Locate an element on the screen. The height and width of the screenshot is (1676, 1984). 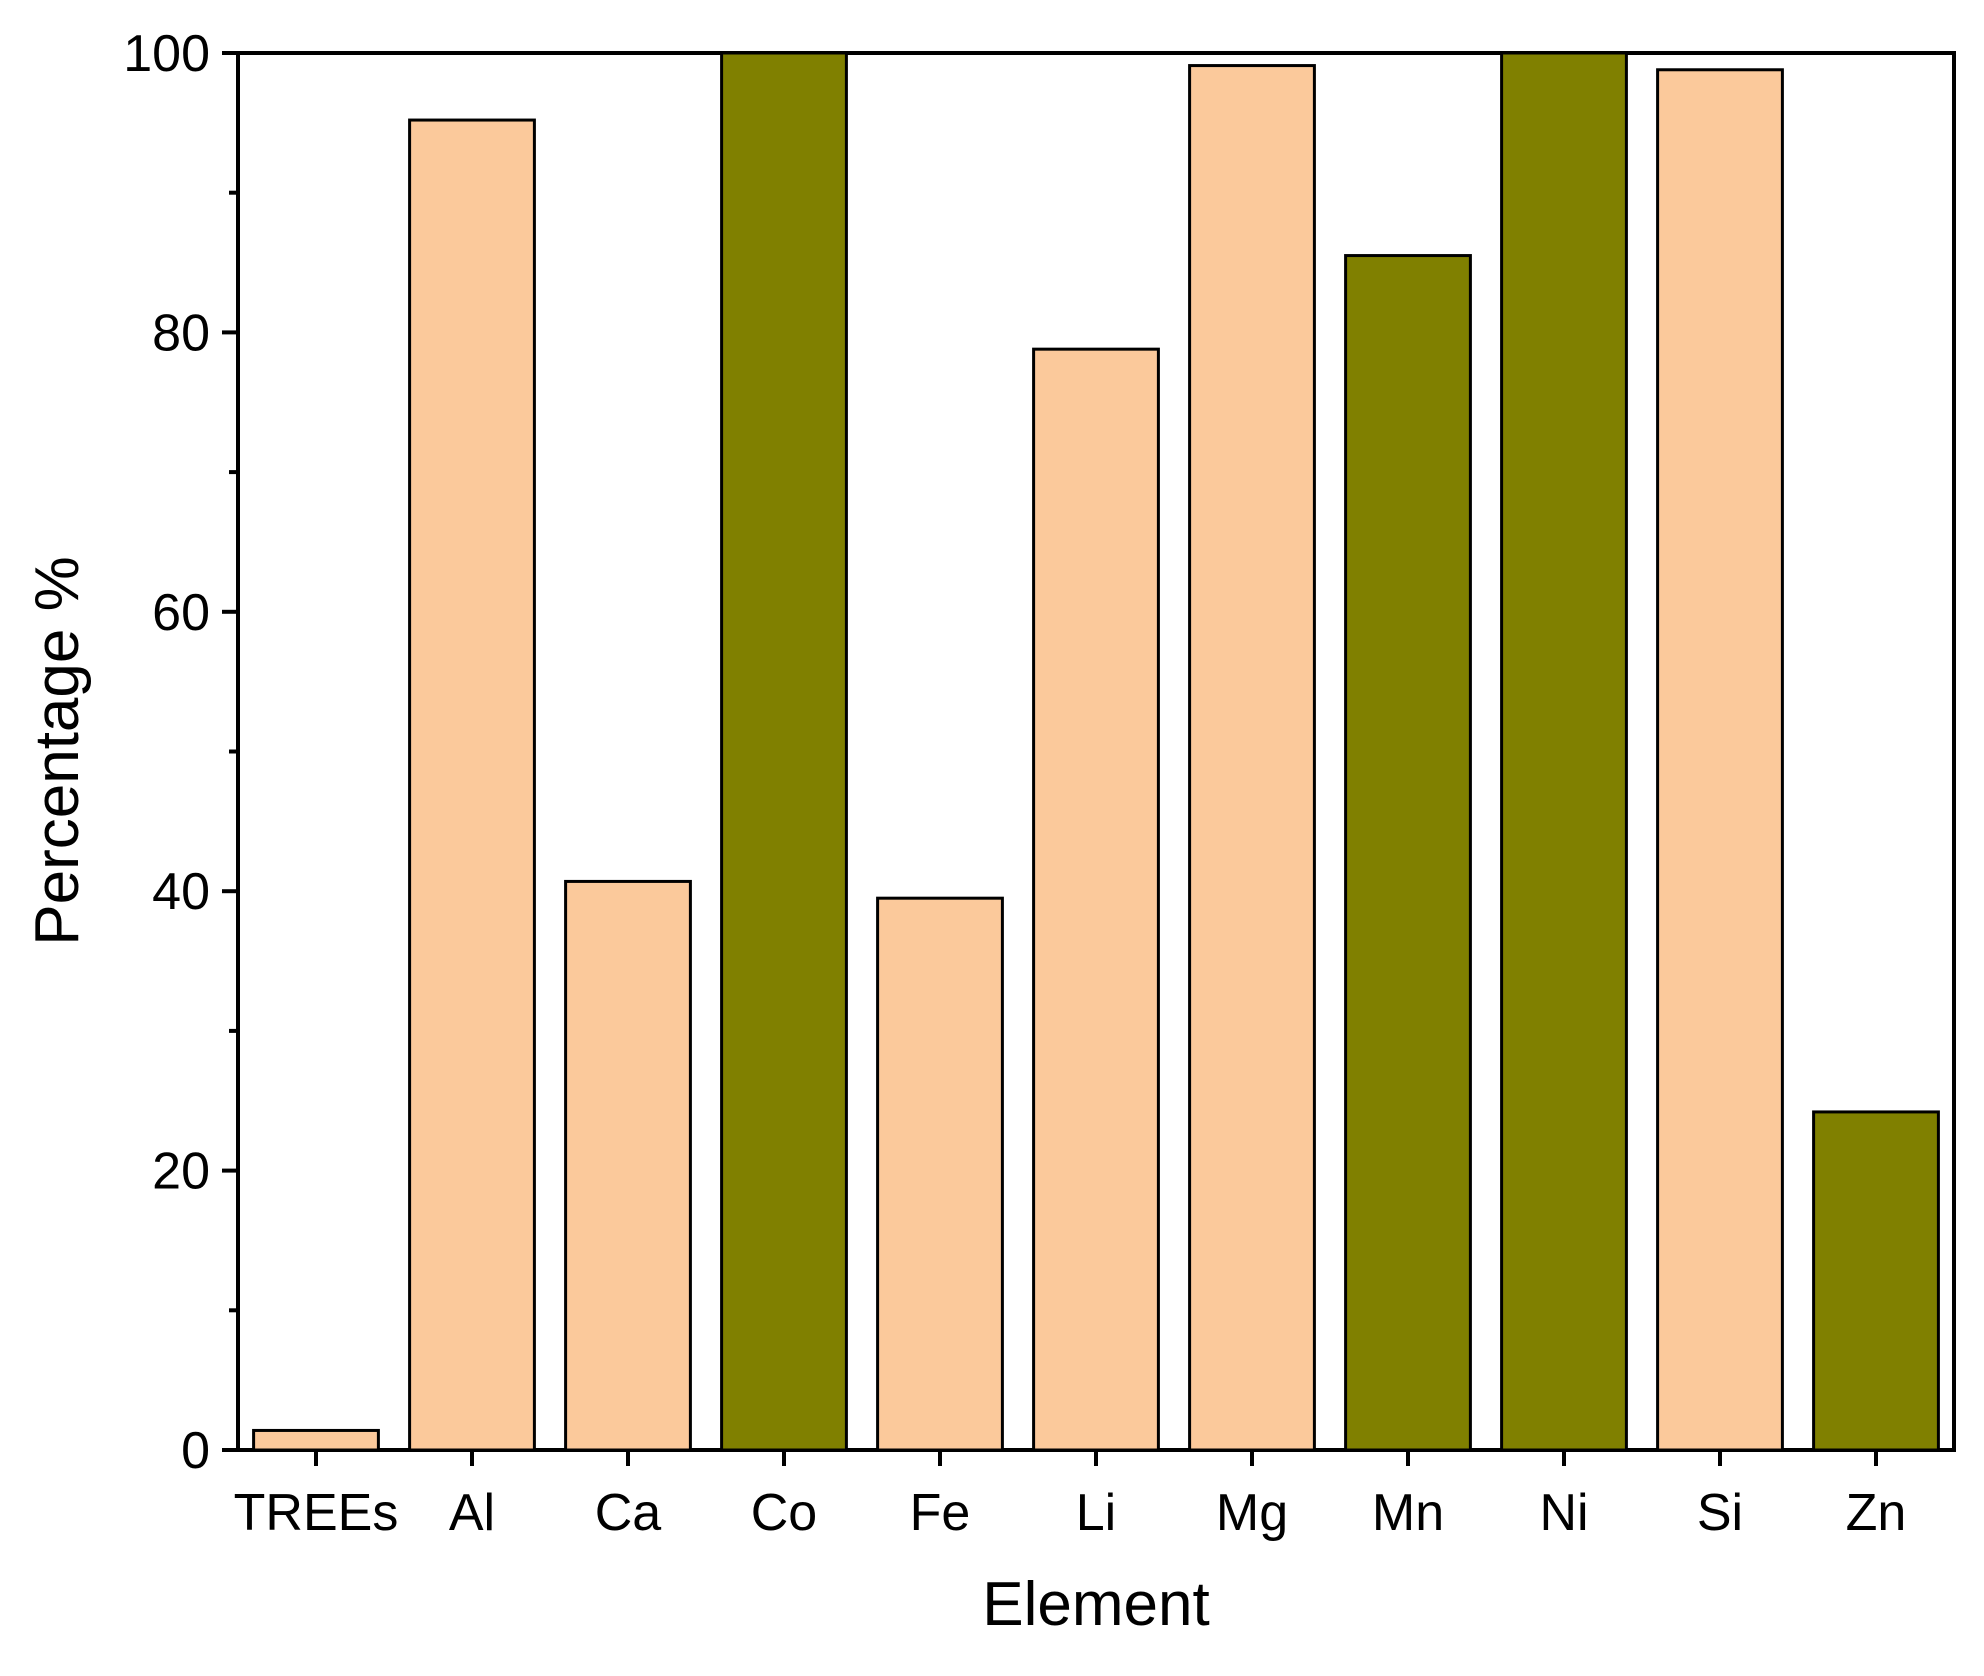
y-ticks-group: 0 20 40 60 80 100 is located at coordinates (180, 752).